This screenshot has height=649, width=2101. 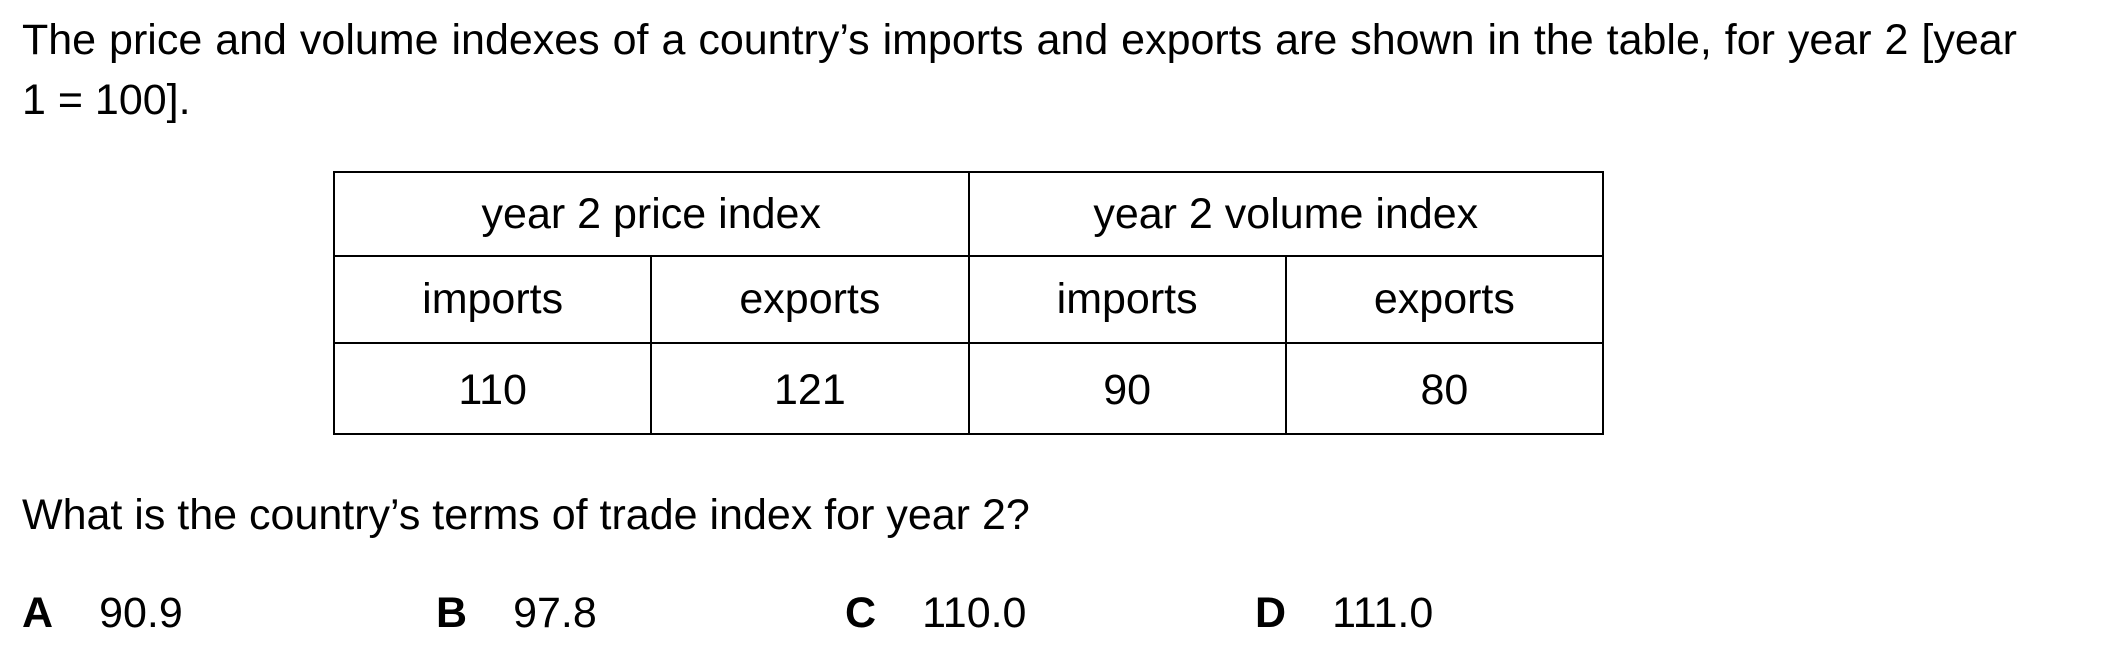 What do you see at coordinates (974, 613) in the screenshot?
I see `option-c-value: 110.0` at bounding box center [974, 613].